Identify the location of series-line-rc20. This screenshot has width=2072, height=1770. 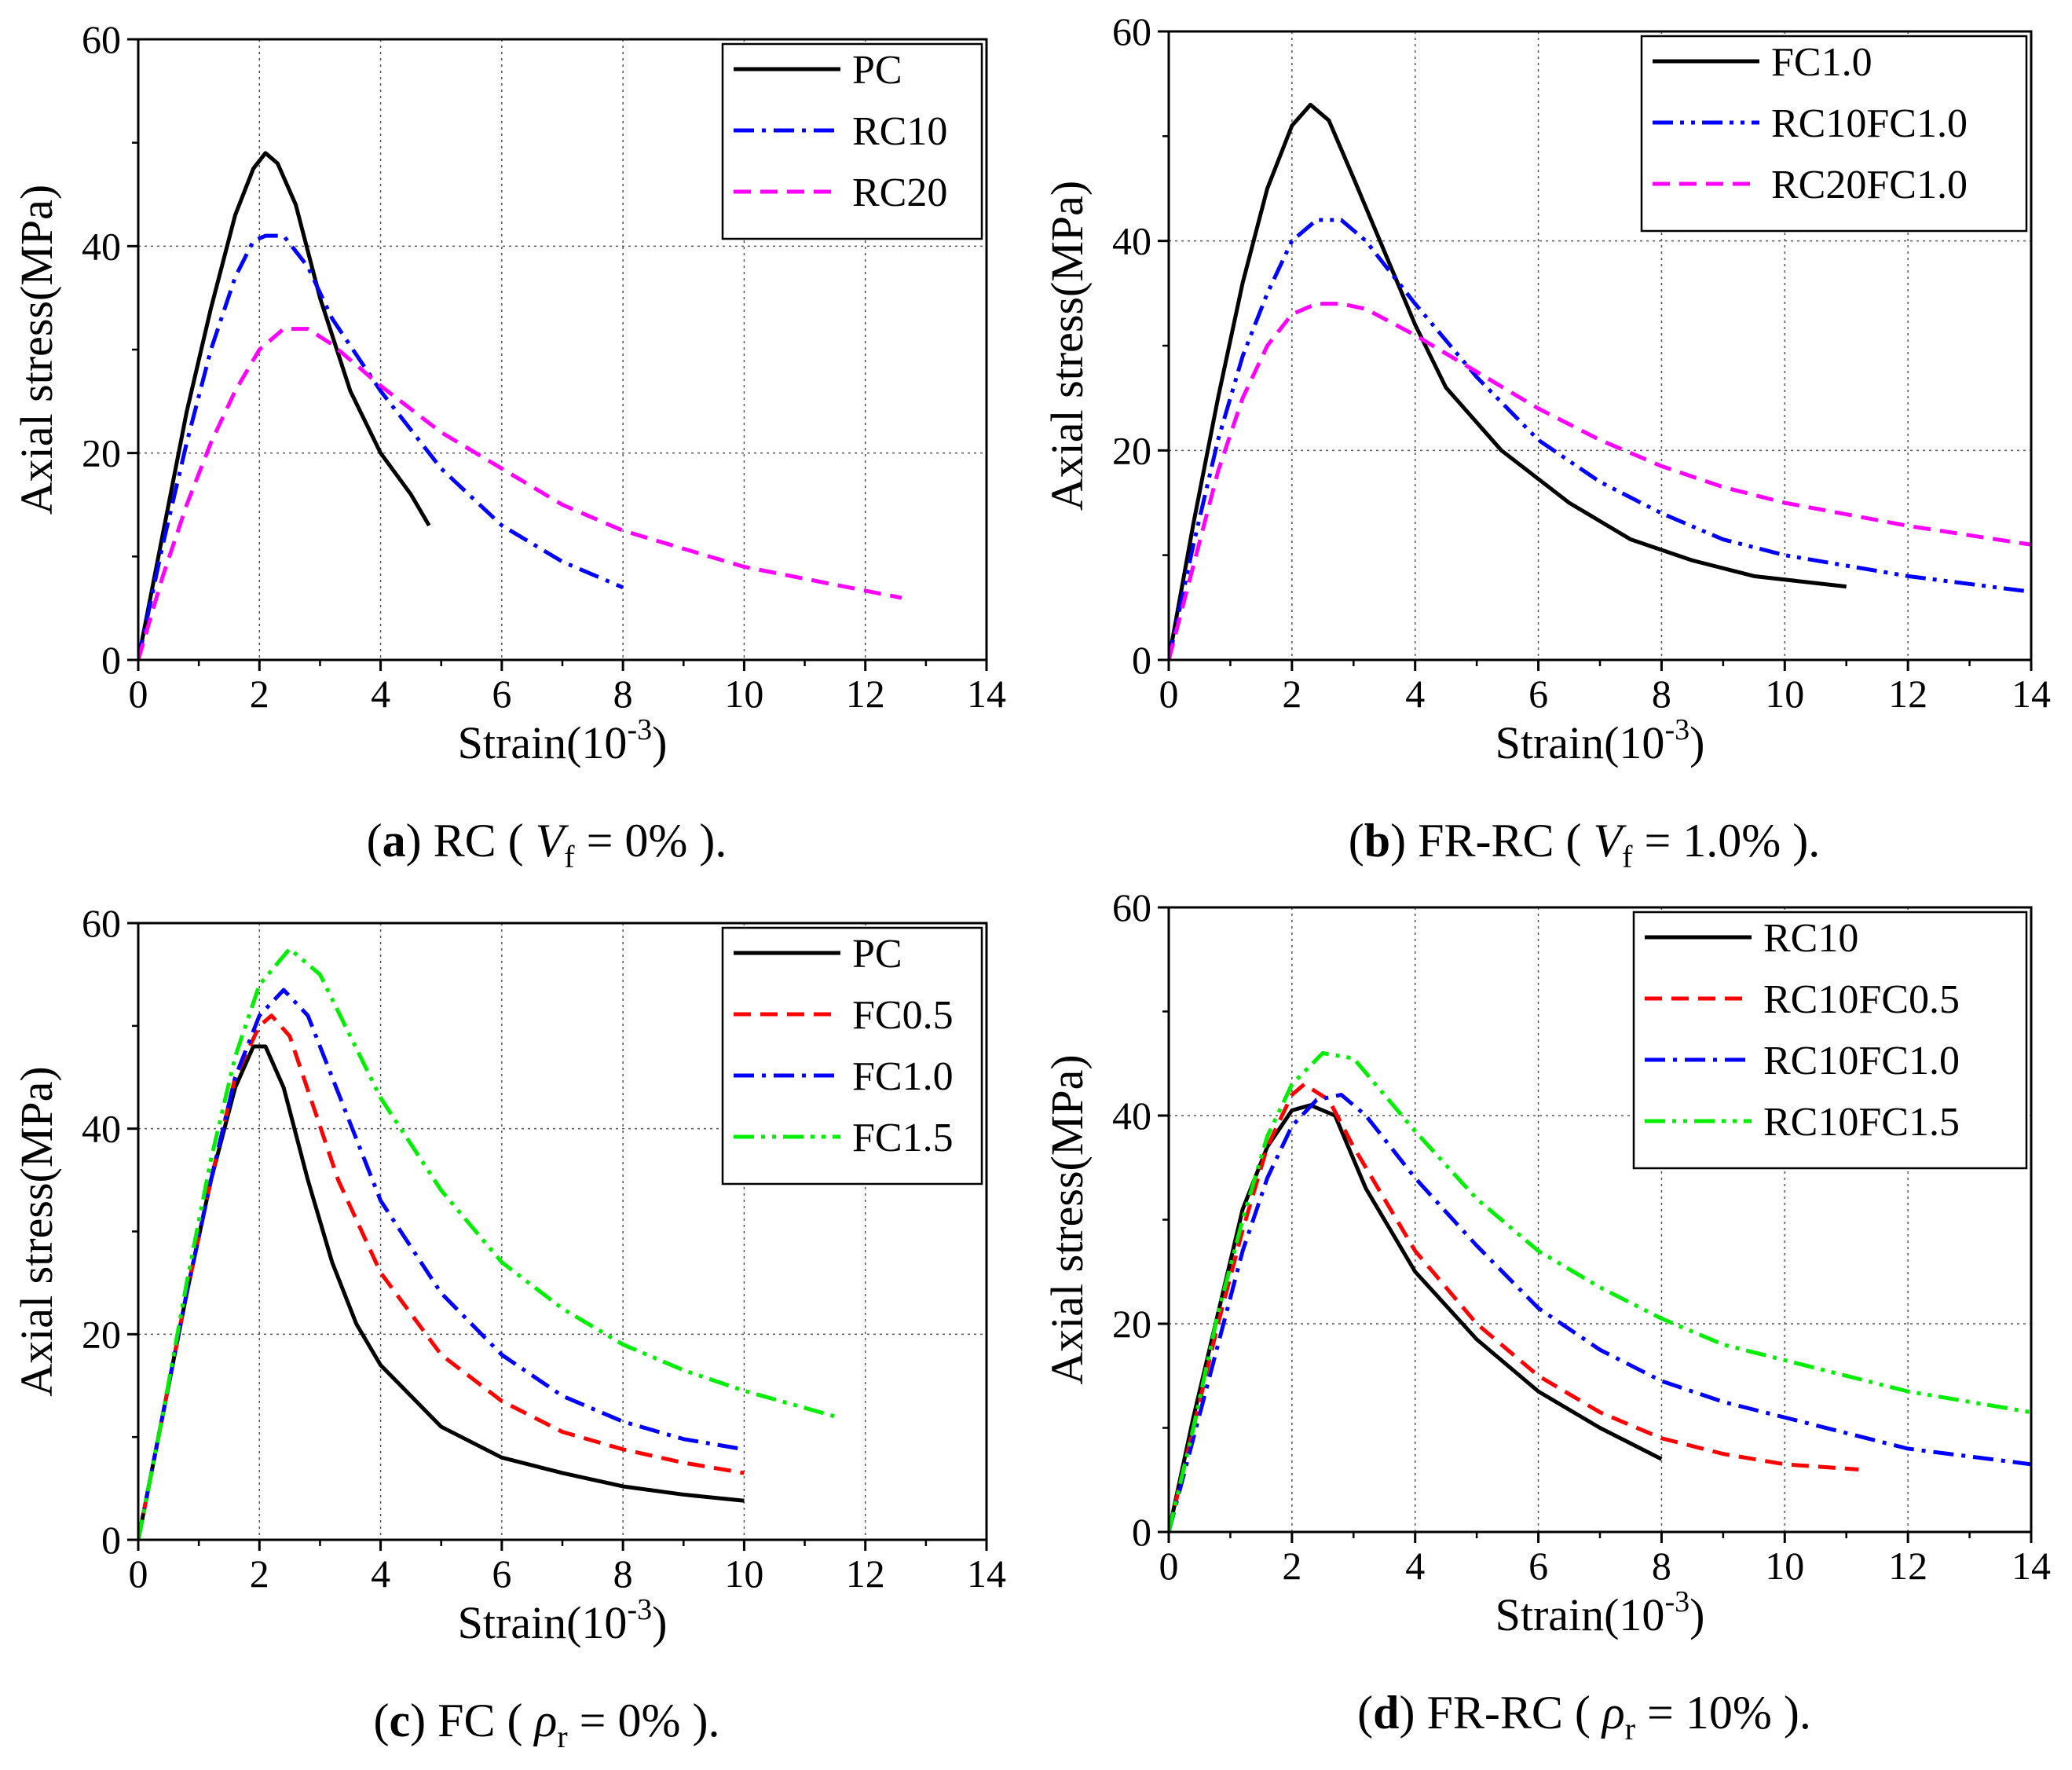
(520, 494).